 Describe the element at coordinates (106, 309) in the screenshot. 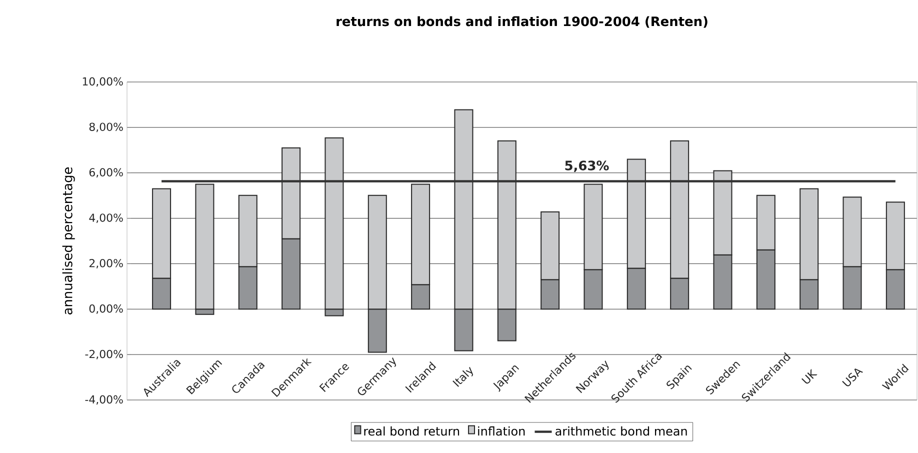

I see `y-tick-label: 0,00%` at that location.